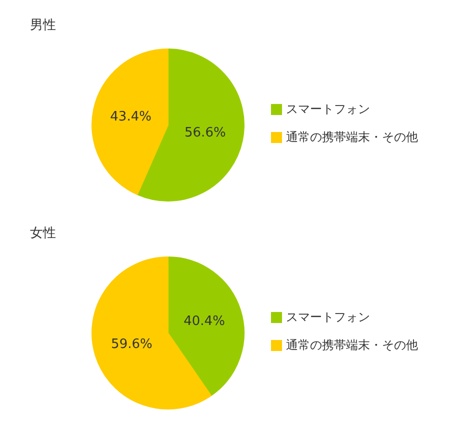  I want to click on chart-title: 女性, so click(43, 233).